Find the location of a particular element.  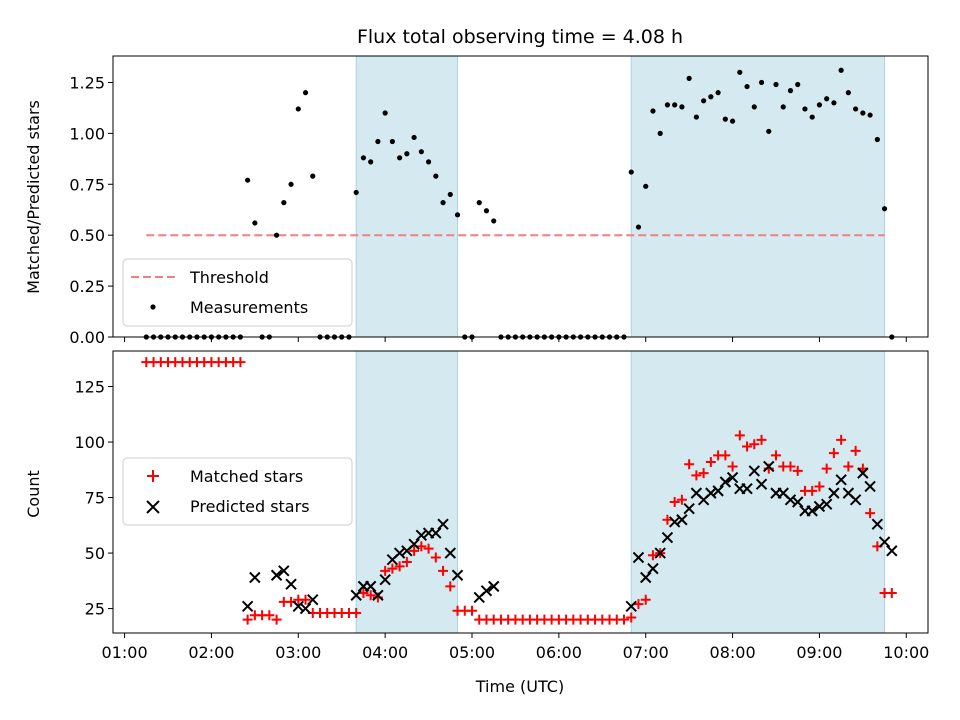

x-tick-label: 04:00 is located at coordinates (385, 652).